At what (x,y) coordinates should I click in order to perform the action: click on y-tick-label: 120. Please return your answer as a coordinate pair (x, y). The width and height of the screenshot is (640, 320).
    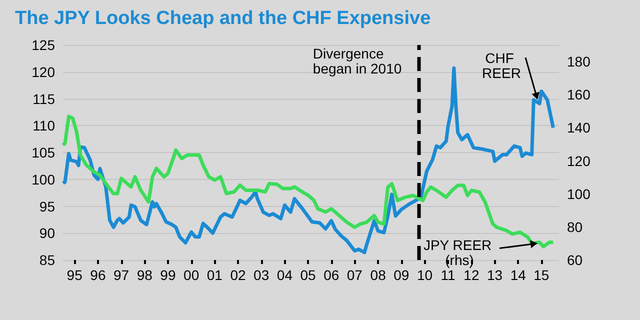
    Looking at the image, I should click on (44, 72).